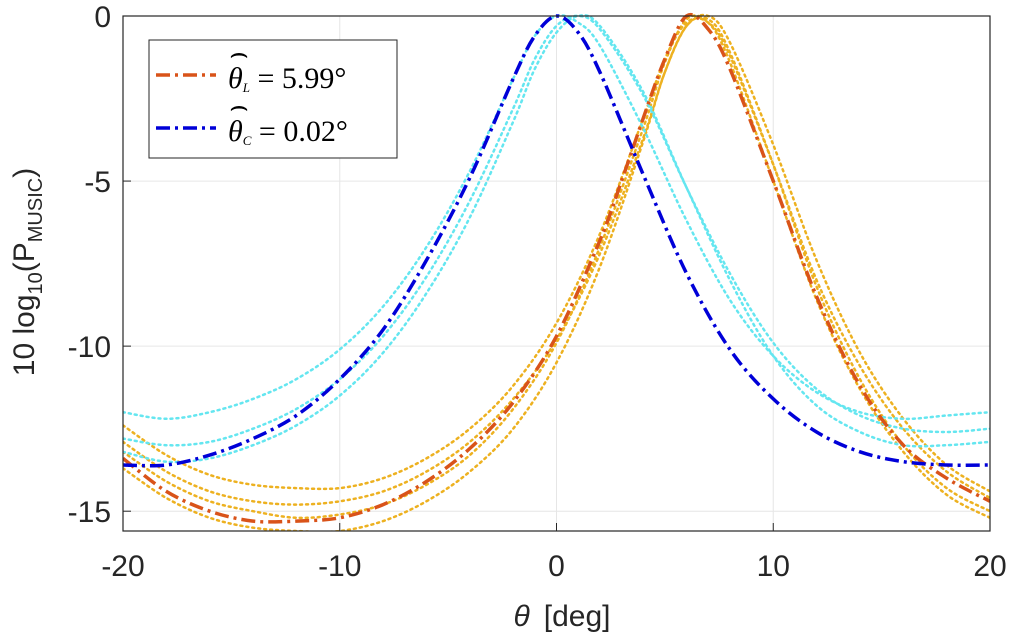 The width and height of the screenshot is (1013, 634). I want to click on legend-entry-L: ⌢ θL = 5.99°, so click(251, 66).